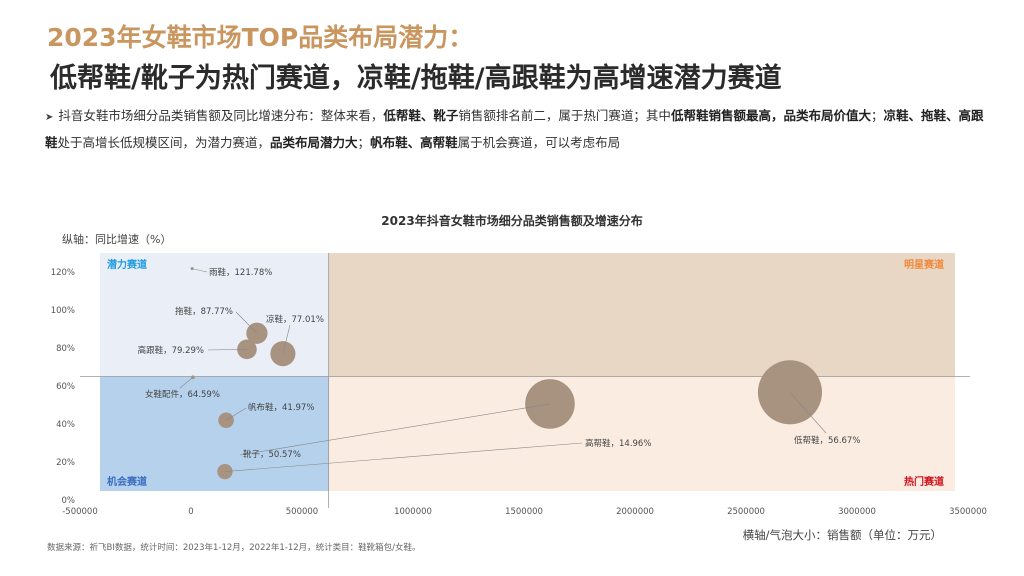  Describe the element at coordinates (857, 512) in the screenshot. I see `x-tick-label: 3000000` at that location.